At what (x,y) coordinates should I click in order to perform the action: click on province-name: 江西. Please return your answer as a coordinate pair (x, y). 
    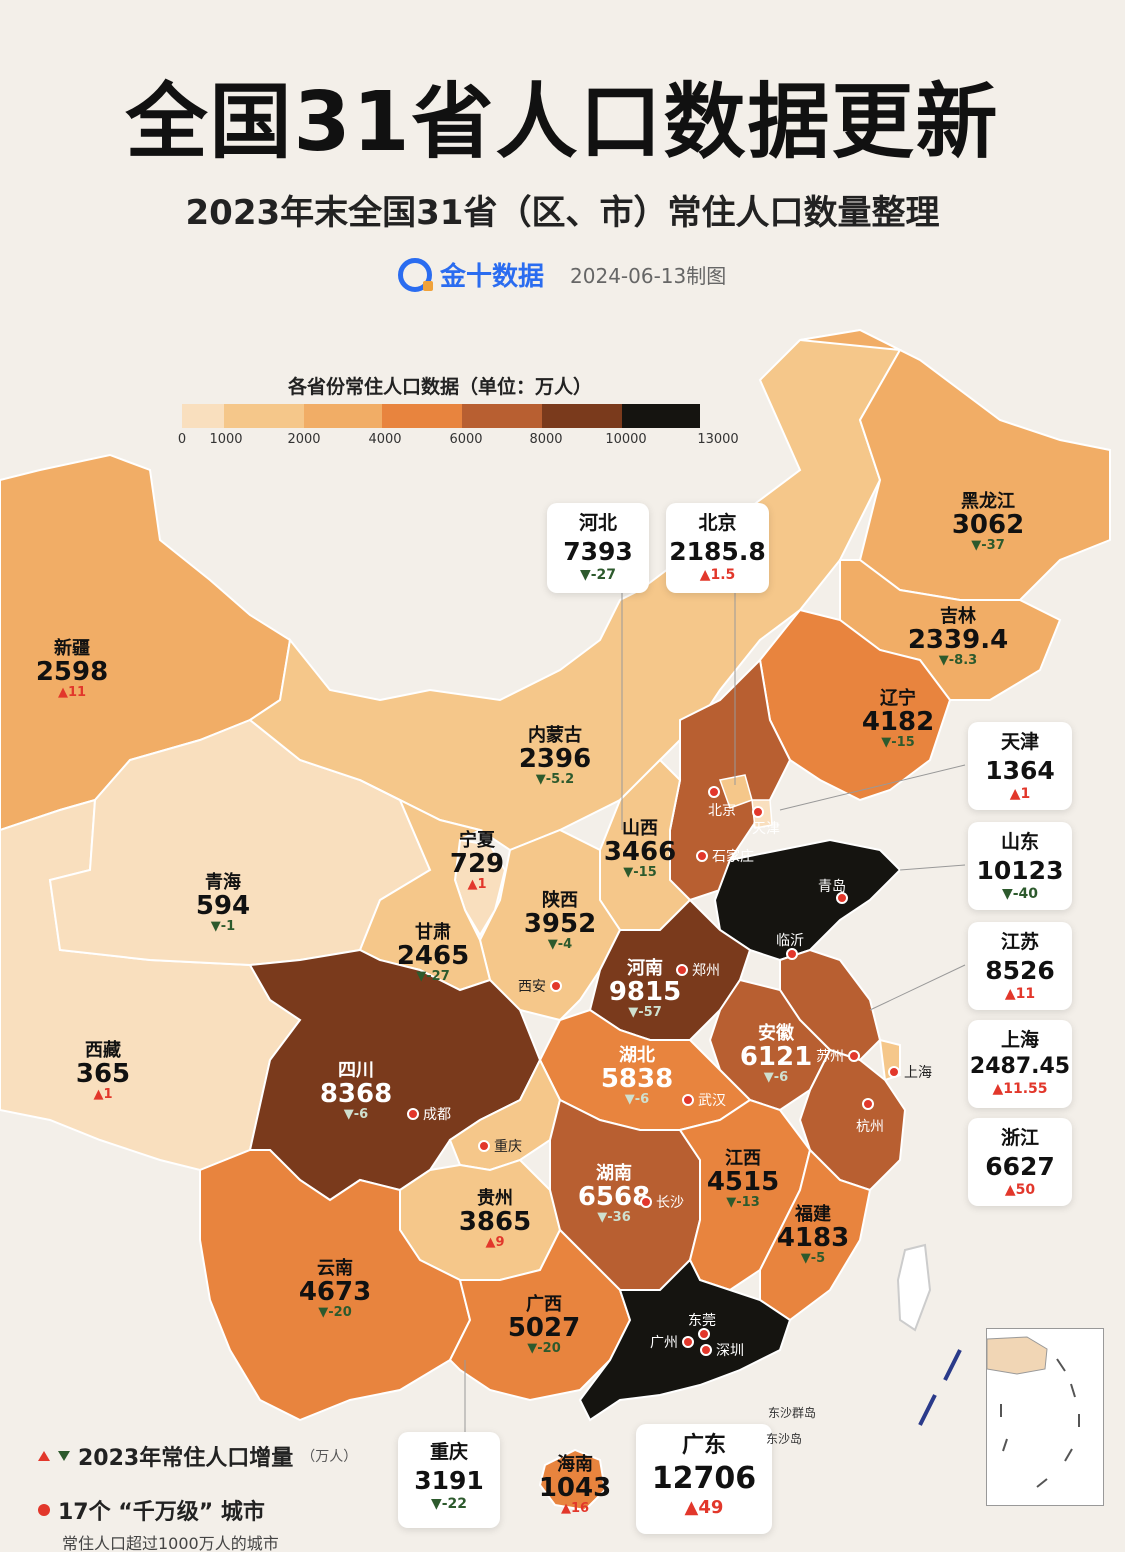
    Looking at the image, I should click on (743, 1158).